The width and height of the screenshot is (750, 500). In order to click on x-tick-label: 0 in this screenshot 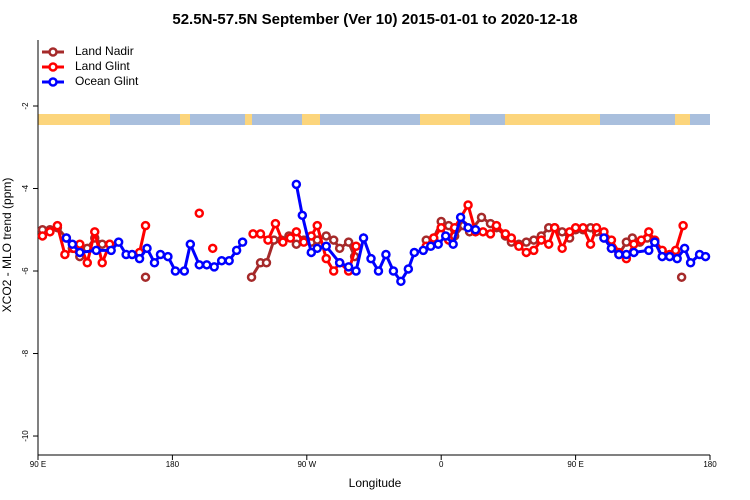, I will do `click(441, 464)`.